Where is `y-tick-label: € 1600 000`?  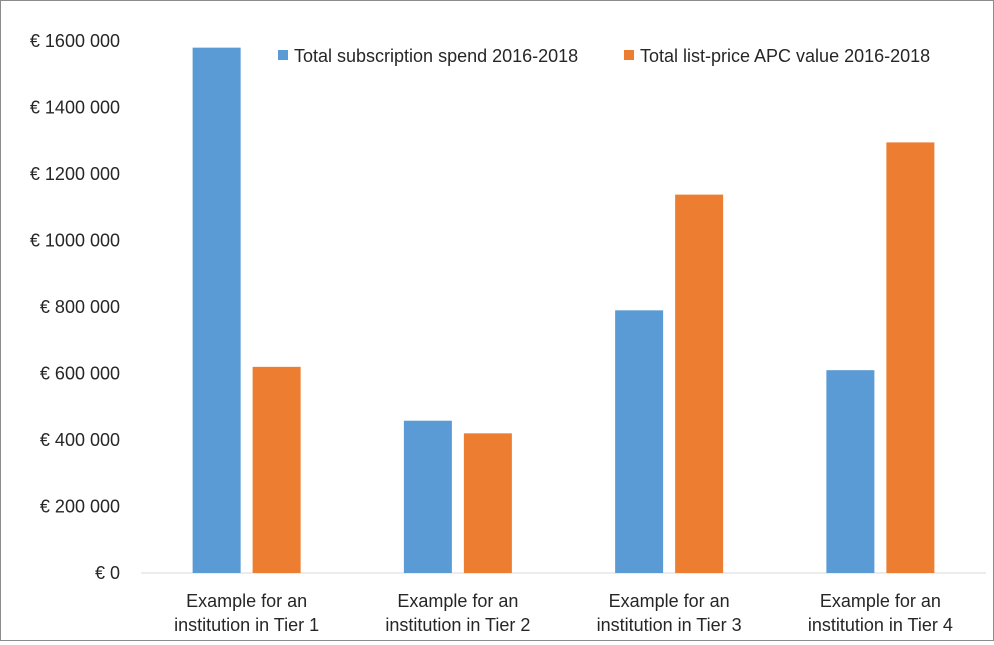
y-tick-label: € 1600 000 is located at coordinates (75, 41).